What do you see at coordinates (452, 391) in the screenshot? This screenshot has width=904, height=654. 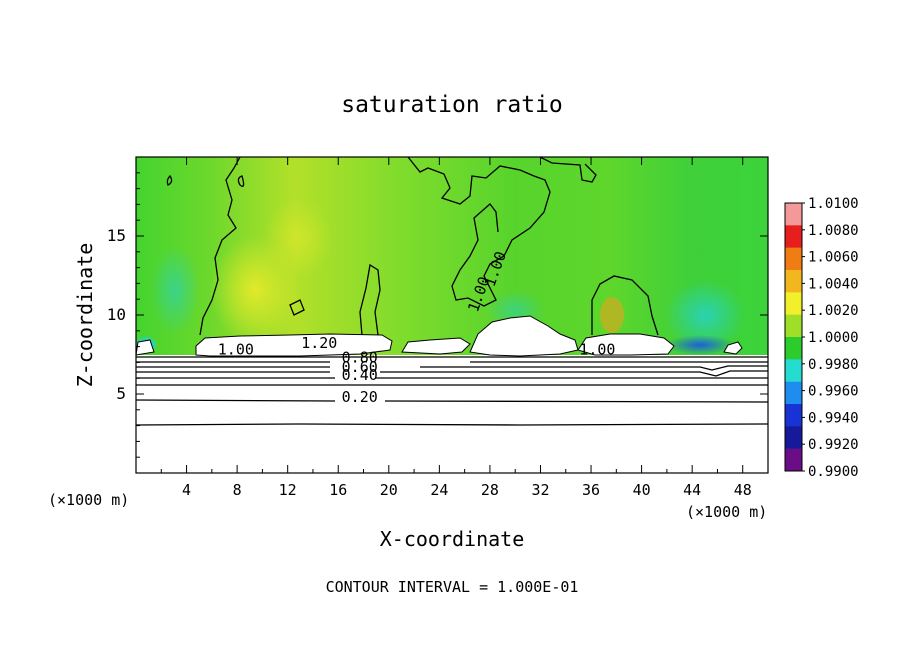 I see `contour-lines-lower` at bounding box center [452, 391].